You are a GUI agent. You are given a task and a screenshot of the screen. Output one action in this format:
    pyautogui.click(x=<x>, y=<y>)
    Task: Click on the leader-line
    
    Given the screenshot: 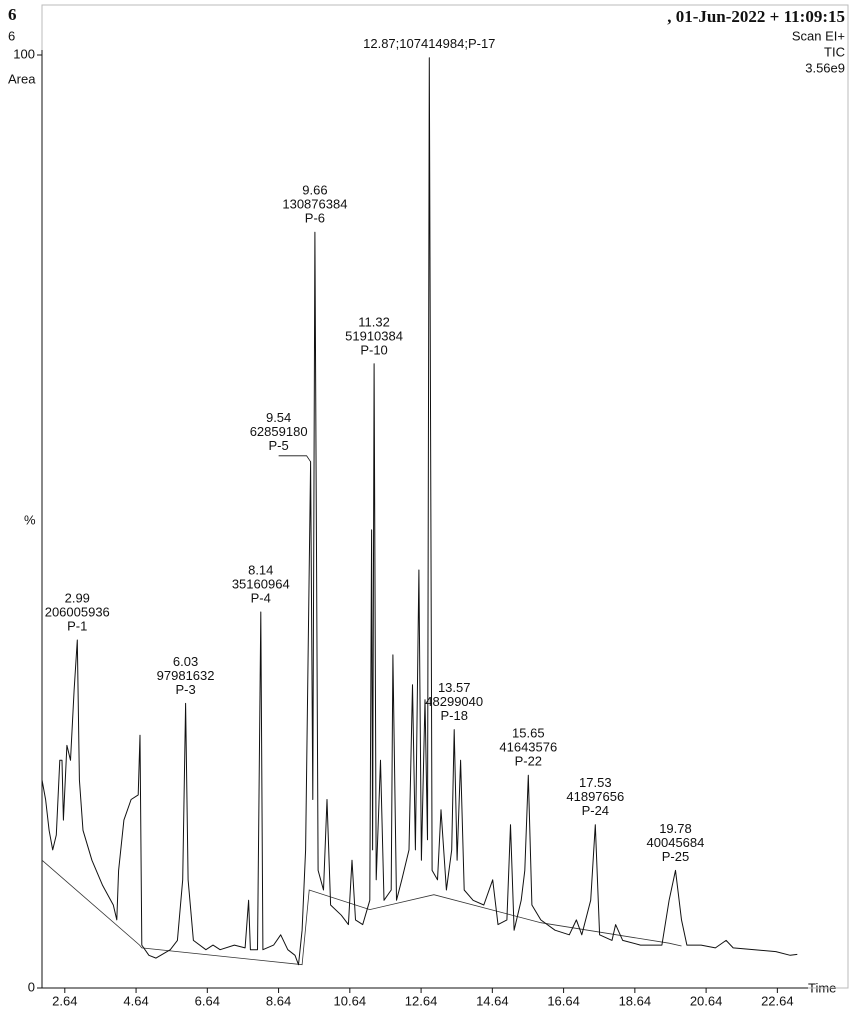 What is the action you would take?
    pyautogui.click(x=294, y=459)
    